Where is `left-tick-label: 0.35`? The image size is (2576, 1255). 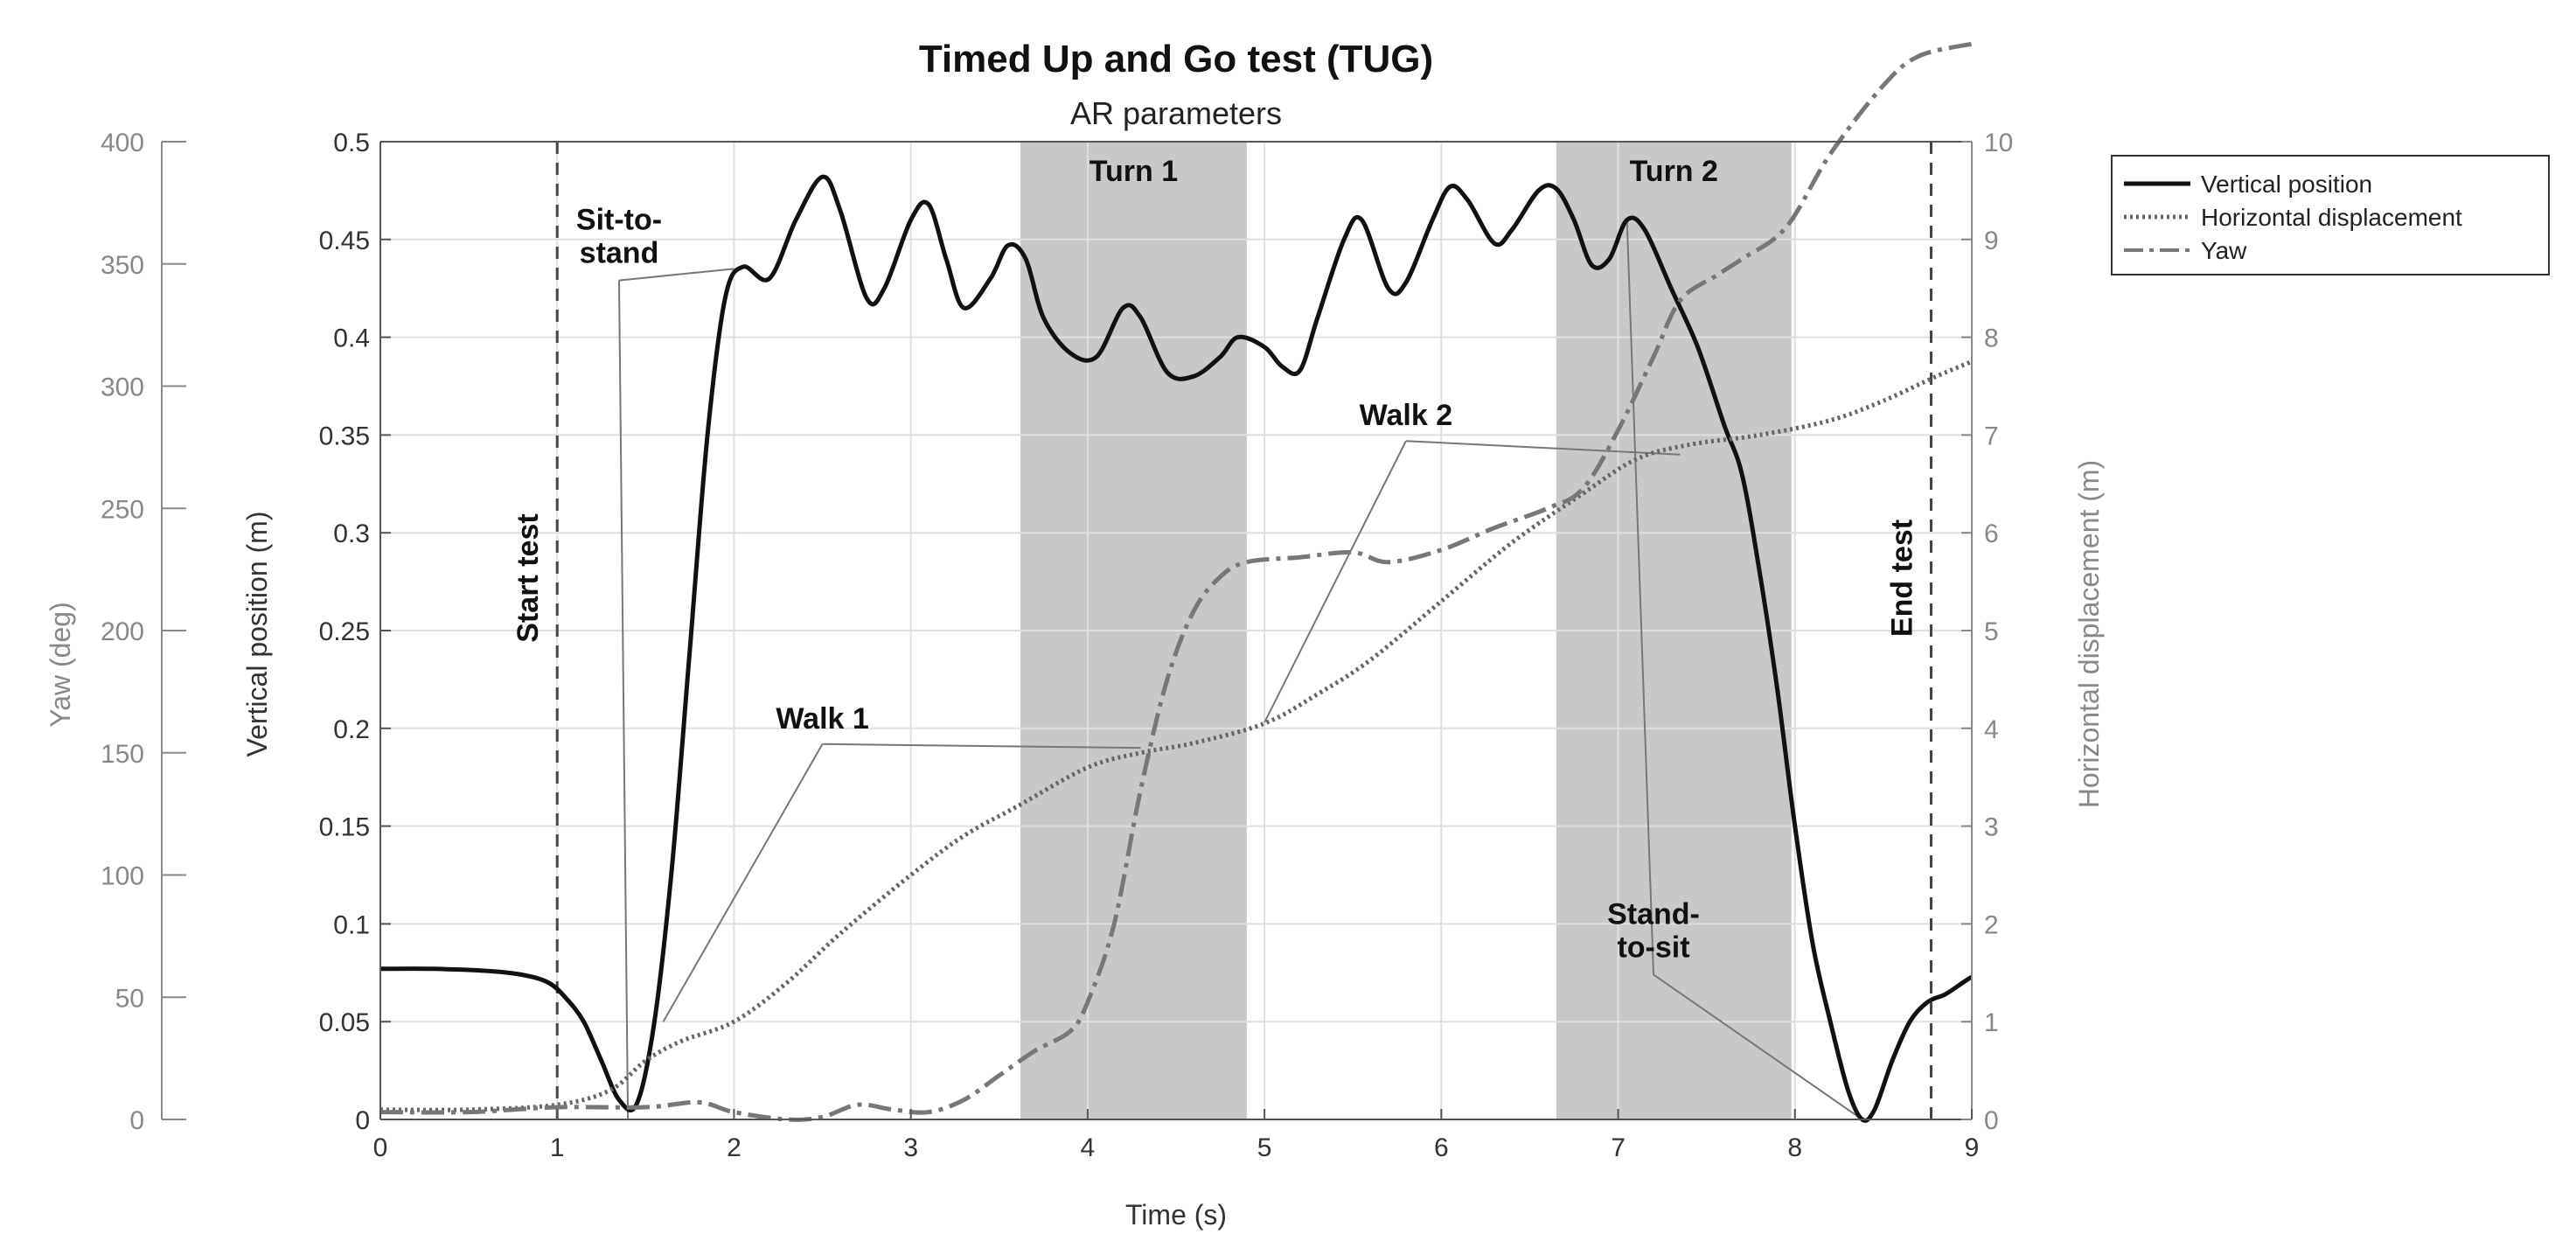 left-tick-label: 0.35 is located at coordinates (344, 436).